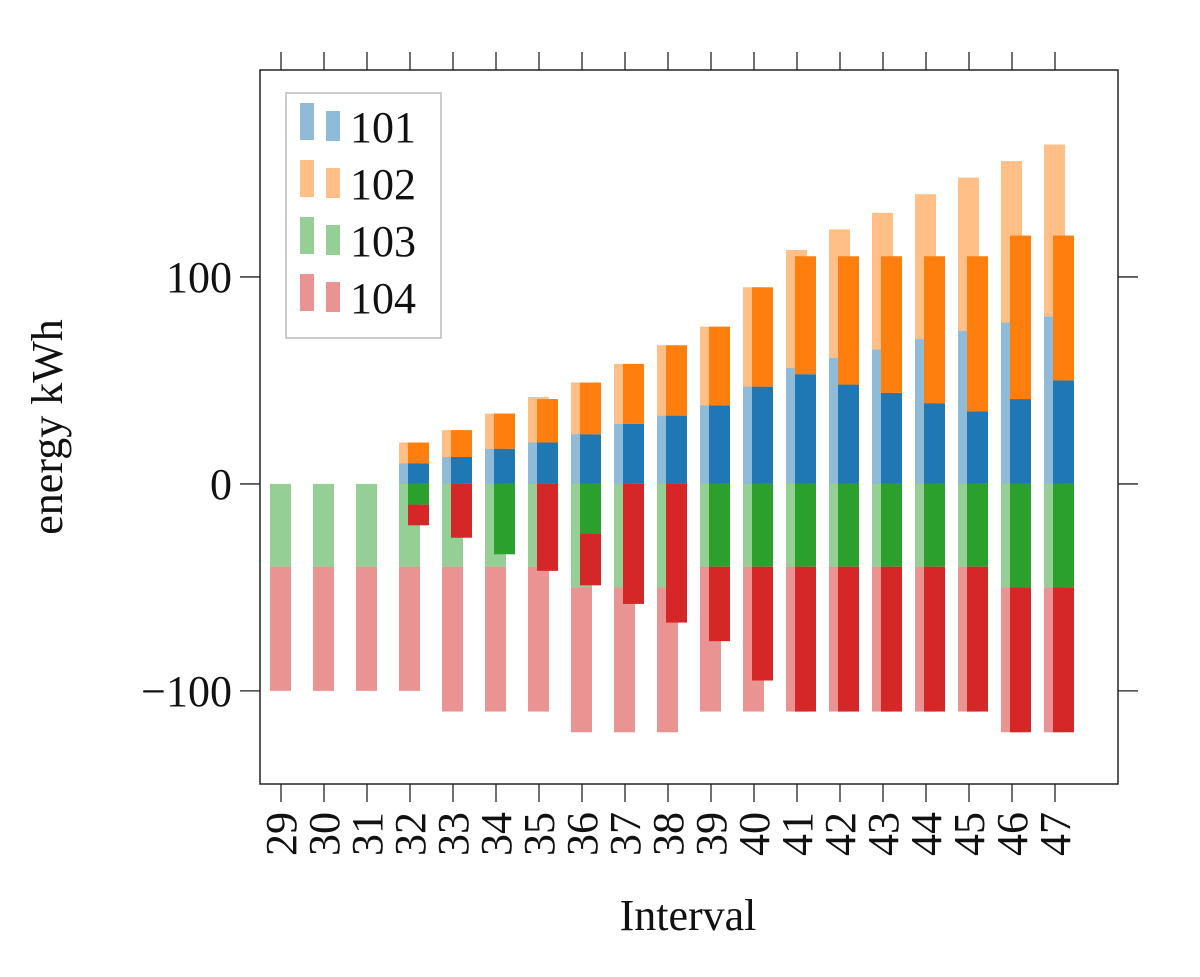 Image resolution: width=1200 pixels, height=977 pixels. What do you see at coordinates (324, 834) in the screenshot?
I see `x-tick-label: 30` at bounding box center [324, 834].